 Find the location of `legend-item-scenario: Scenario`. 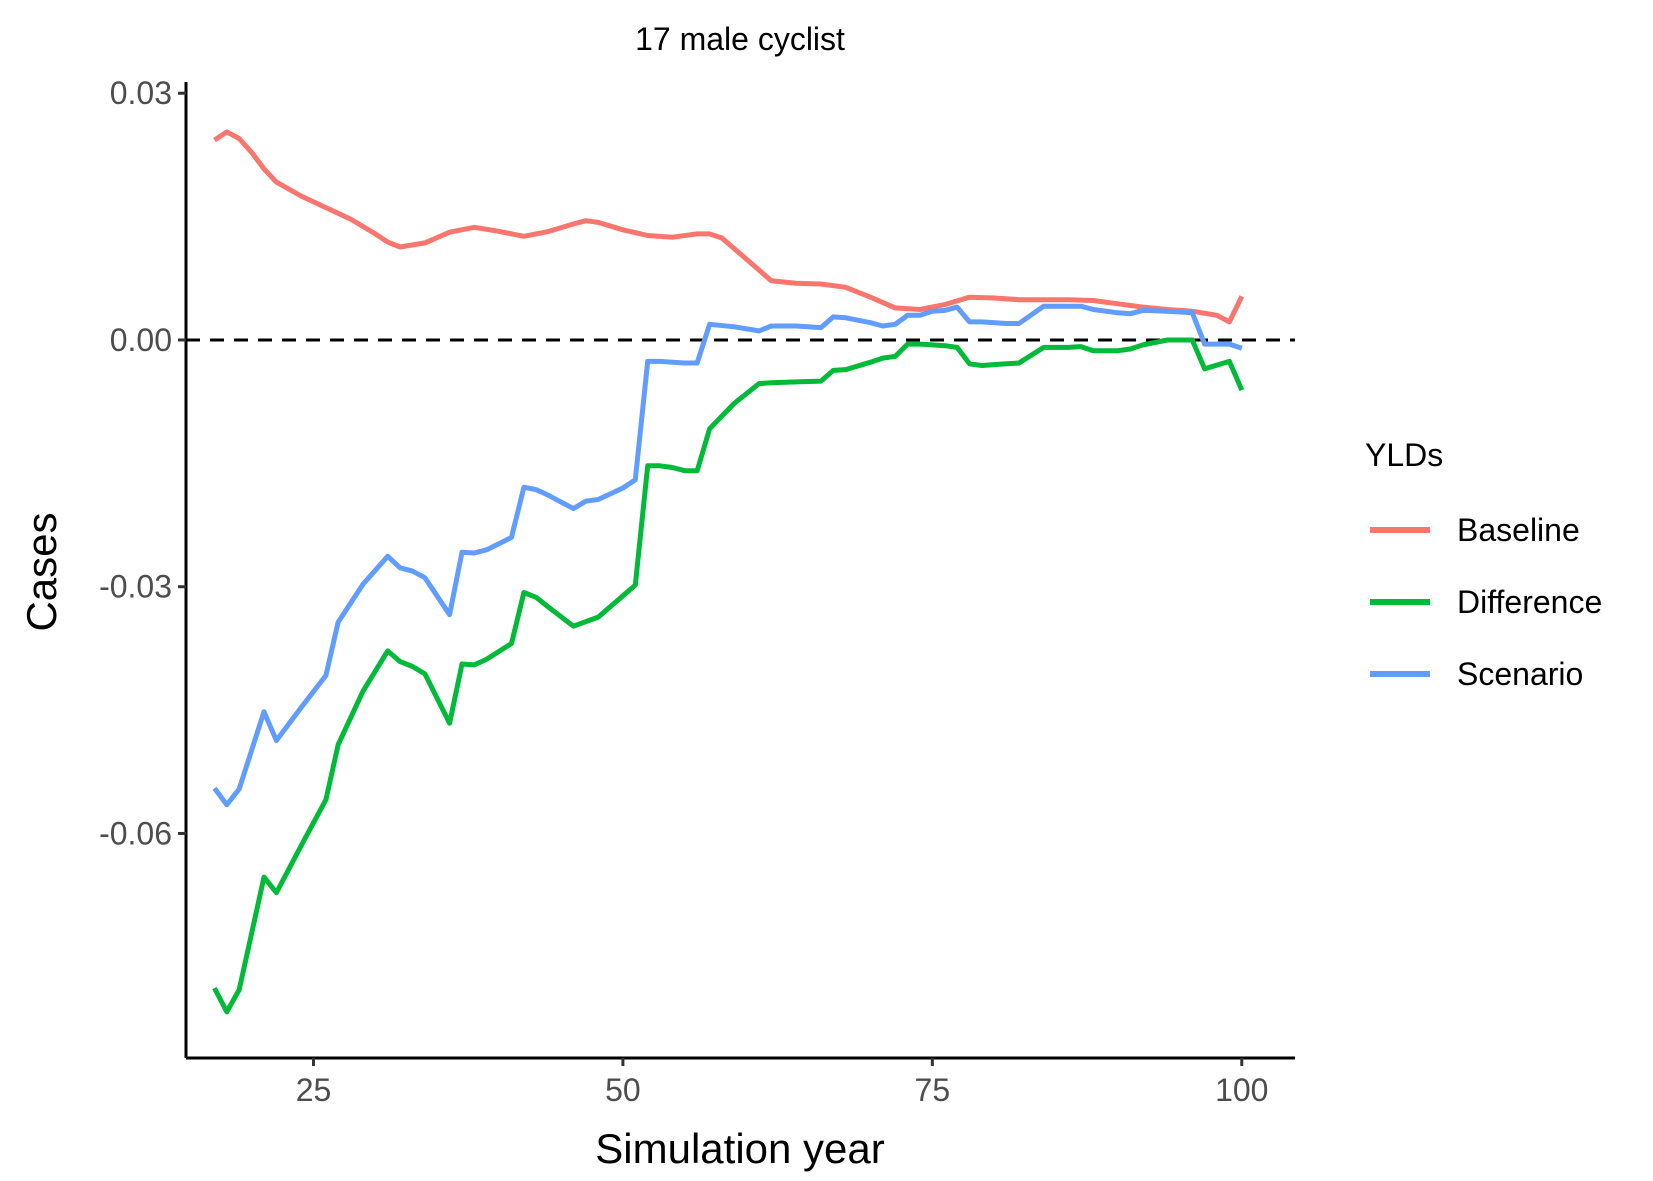

legend-item-scenario: Scenario is located at coordinates (1476, 674).